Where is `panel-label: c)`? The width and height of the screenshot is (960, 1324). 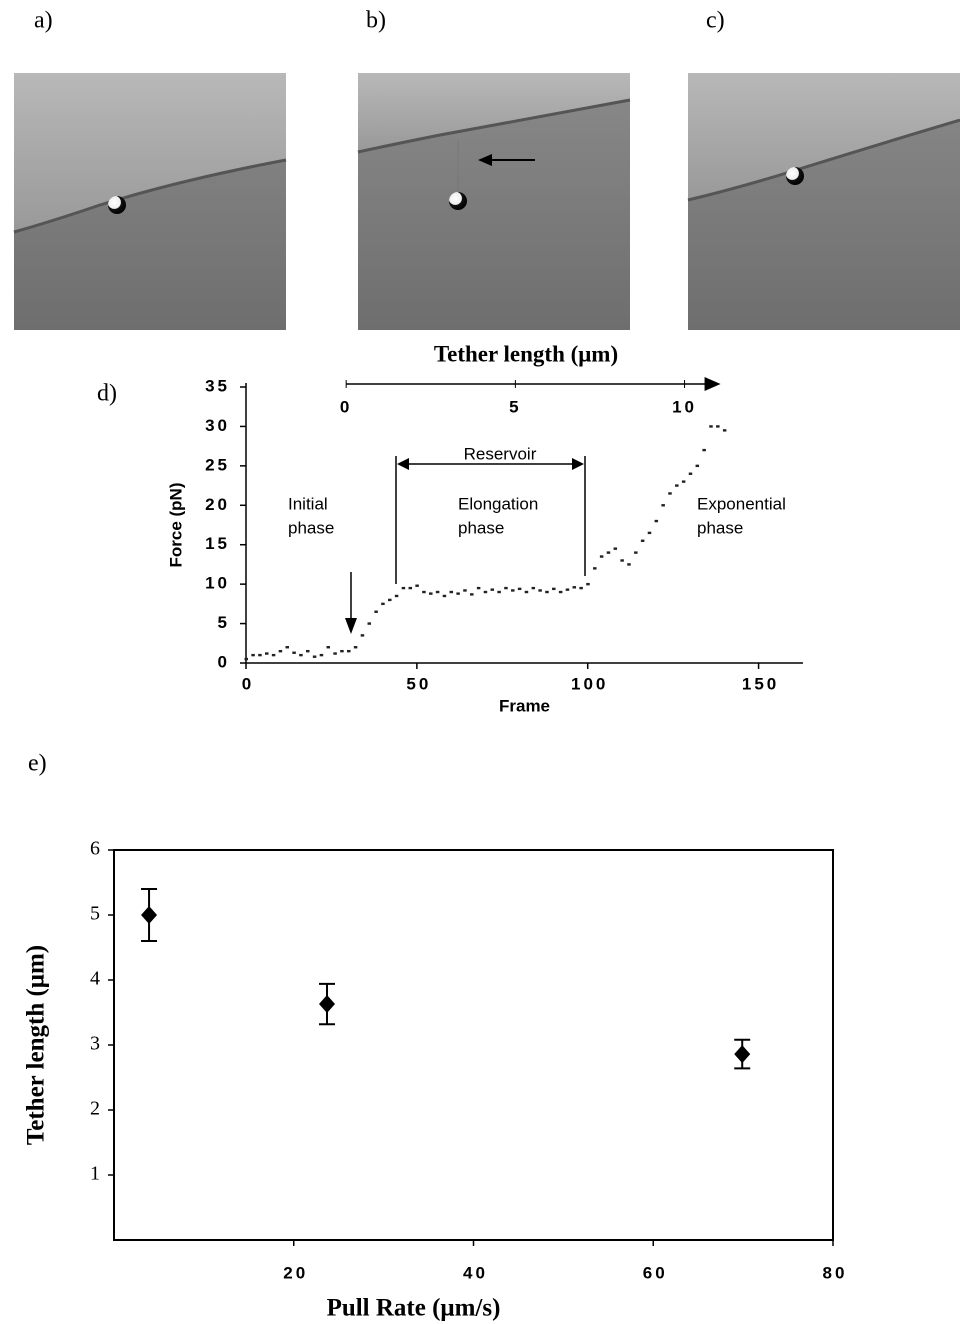
panel-label: c) is located at coordinates (715, 21).